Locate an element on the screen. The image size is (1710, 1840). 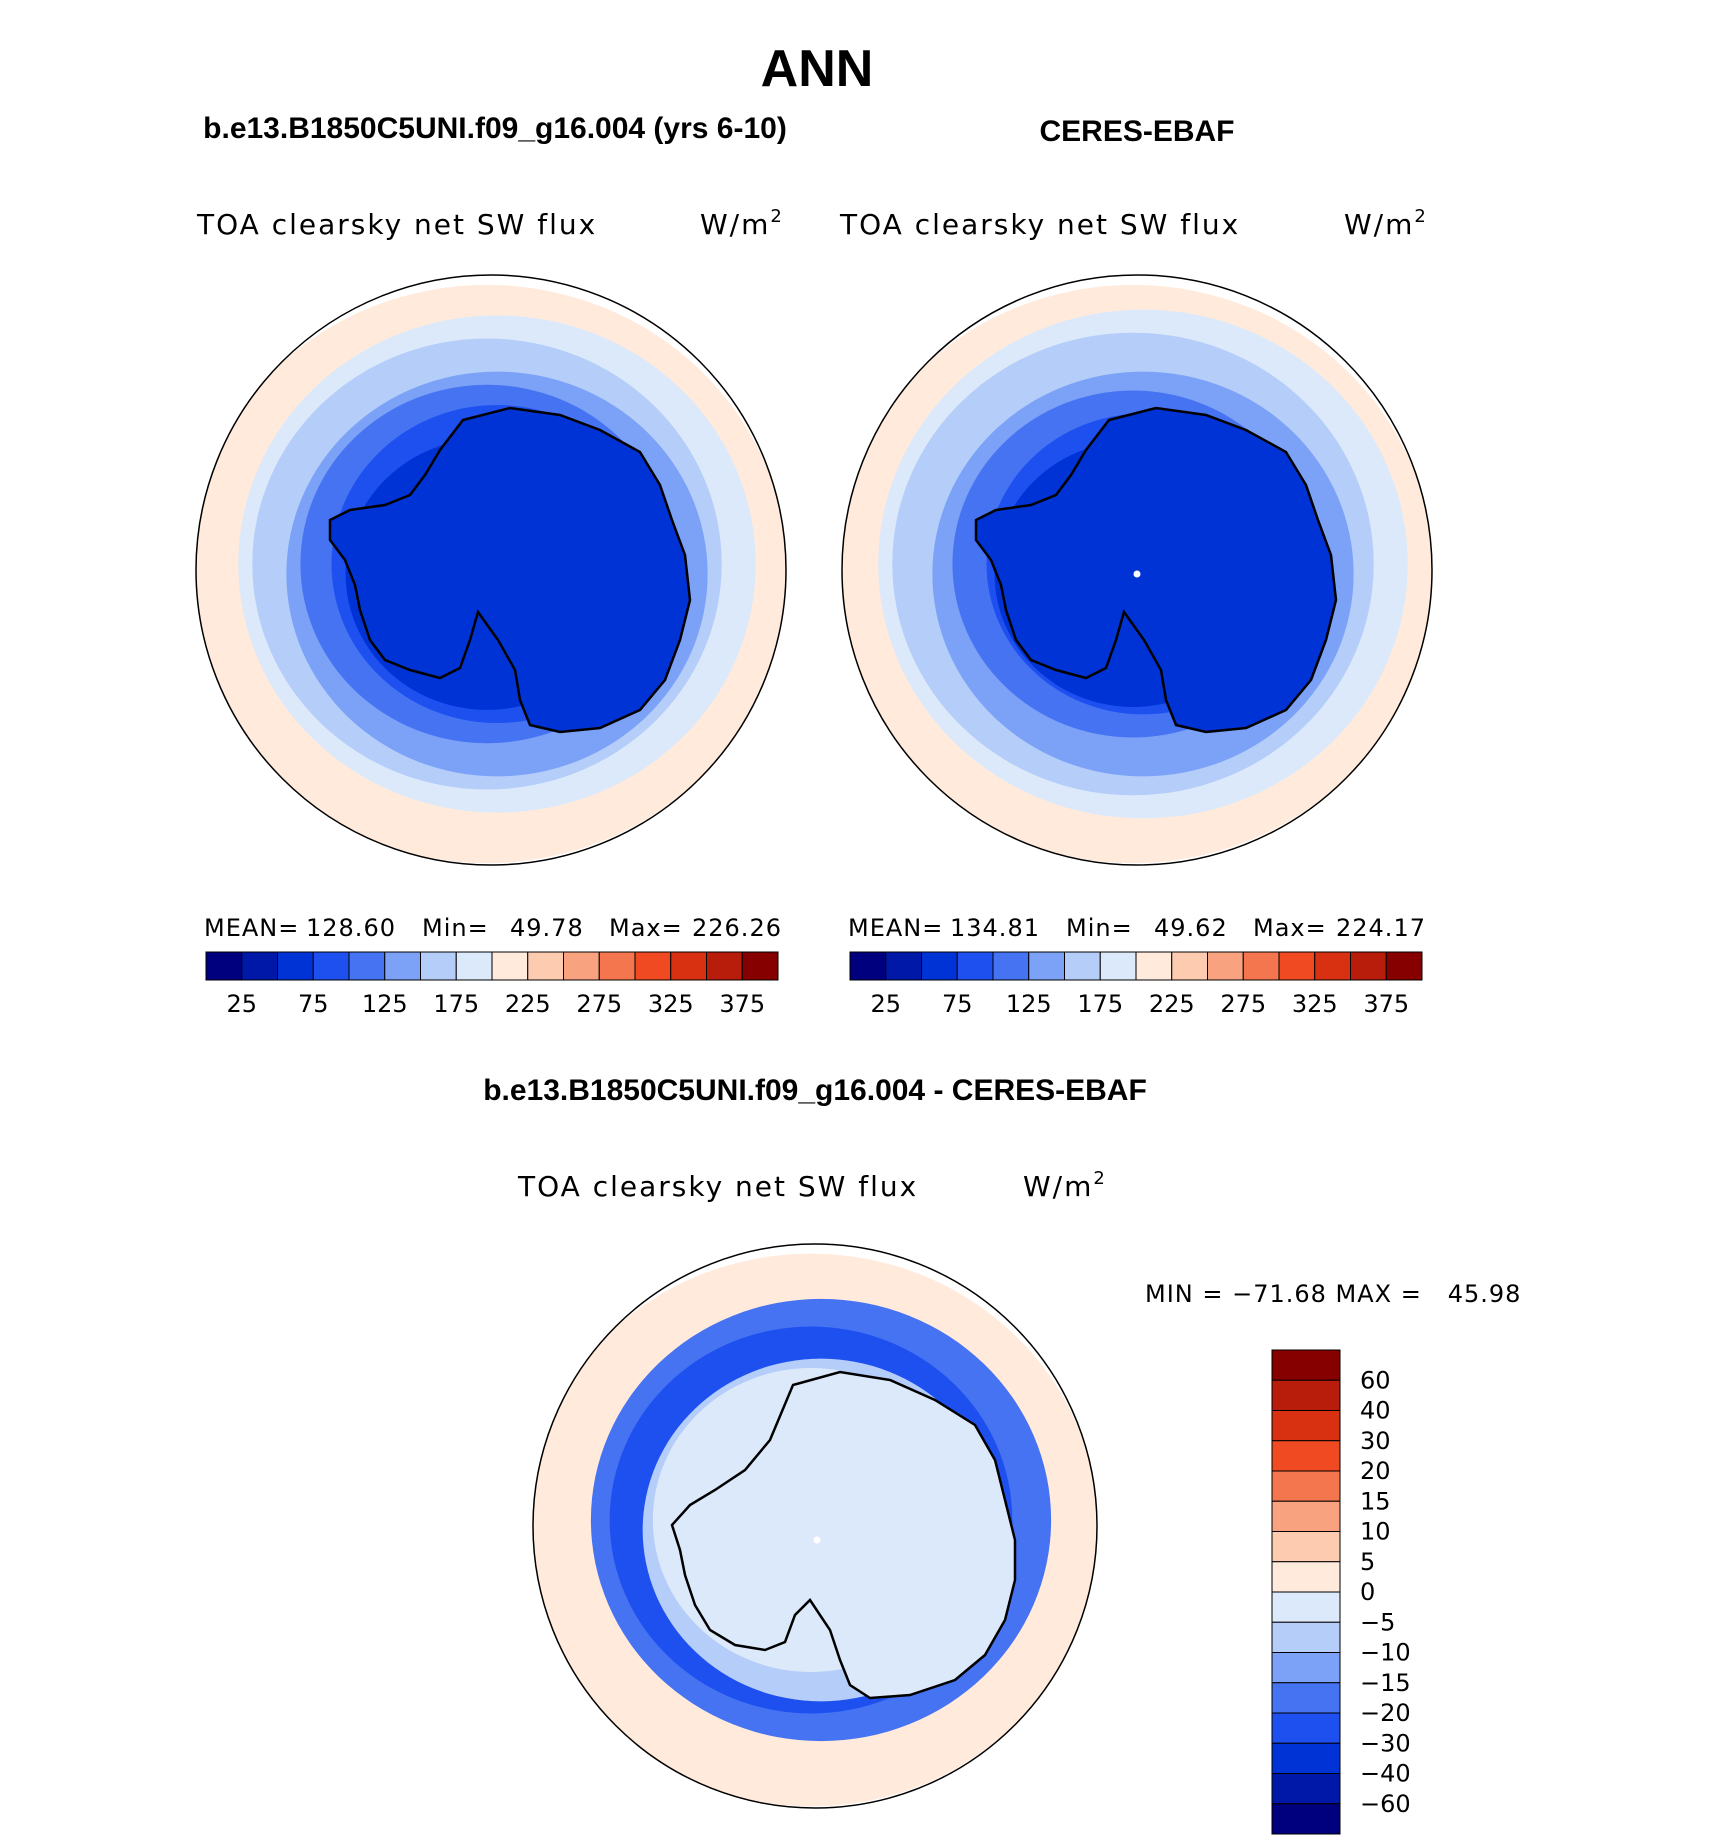
colorbar-tick-label: 15 is located at coordinates (1375, 1501).